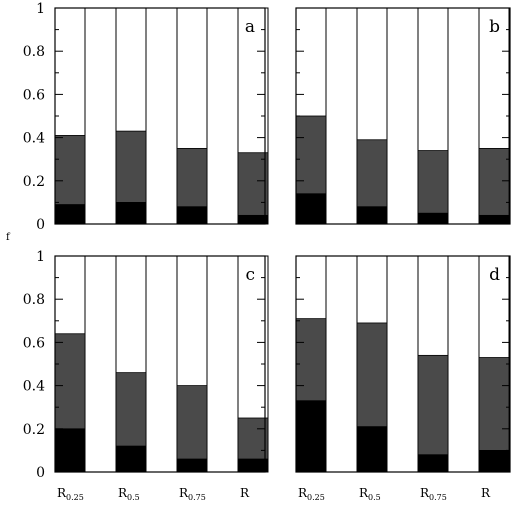  Describe the element at coordinates (131, 213) in the screenshot. I see `panel-a-bar-2-black` at that location.